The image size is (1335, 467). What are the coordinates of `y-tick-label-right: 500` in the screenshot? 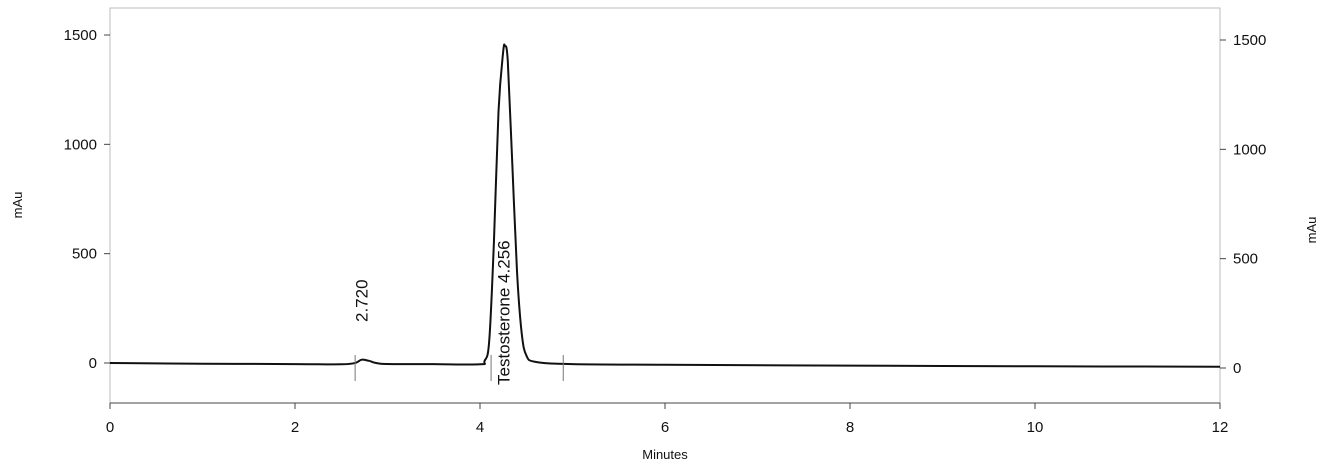 It's located at (1245, 259).